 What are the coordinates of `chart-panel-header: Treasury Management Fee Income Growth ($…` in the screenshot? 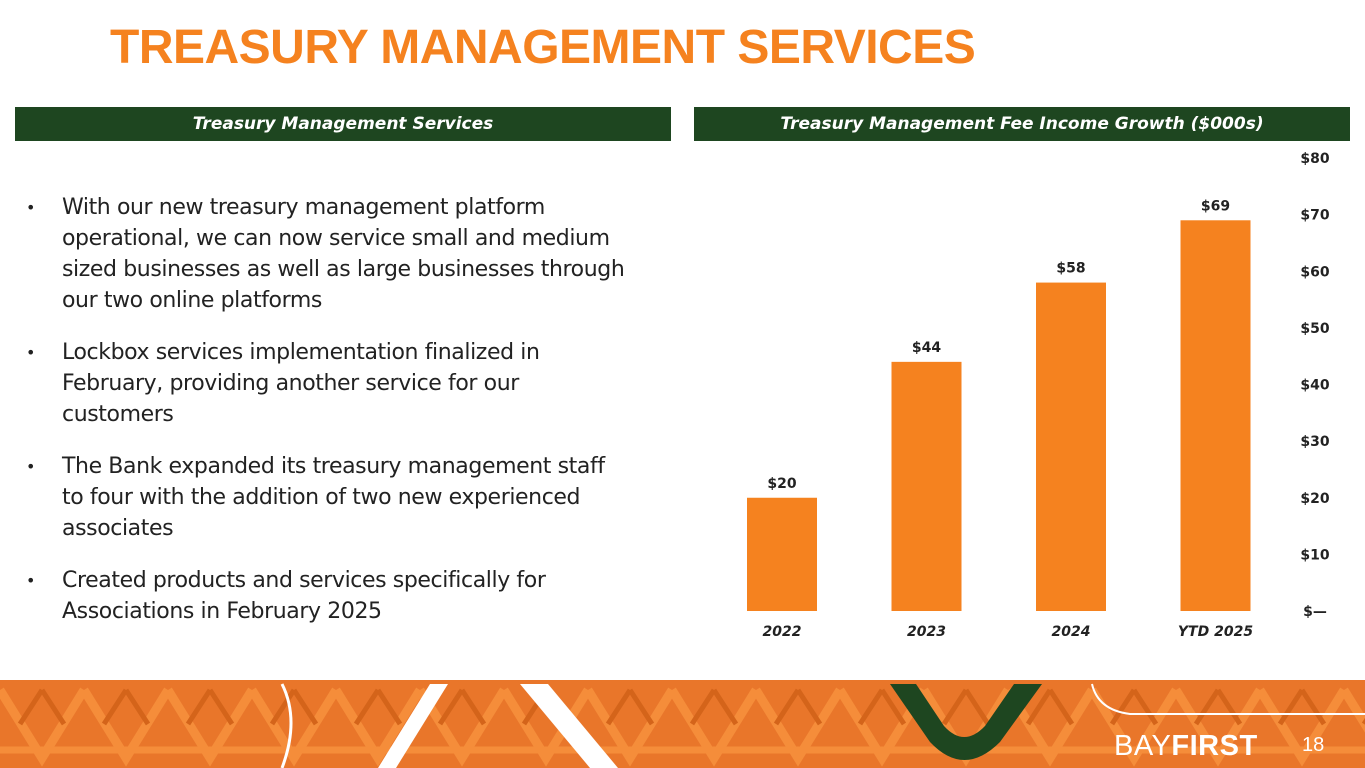 It's located at (1022, 124).